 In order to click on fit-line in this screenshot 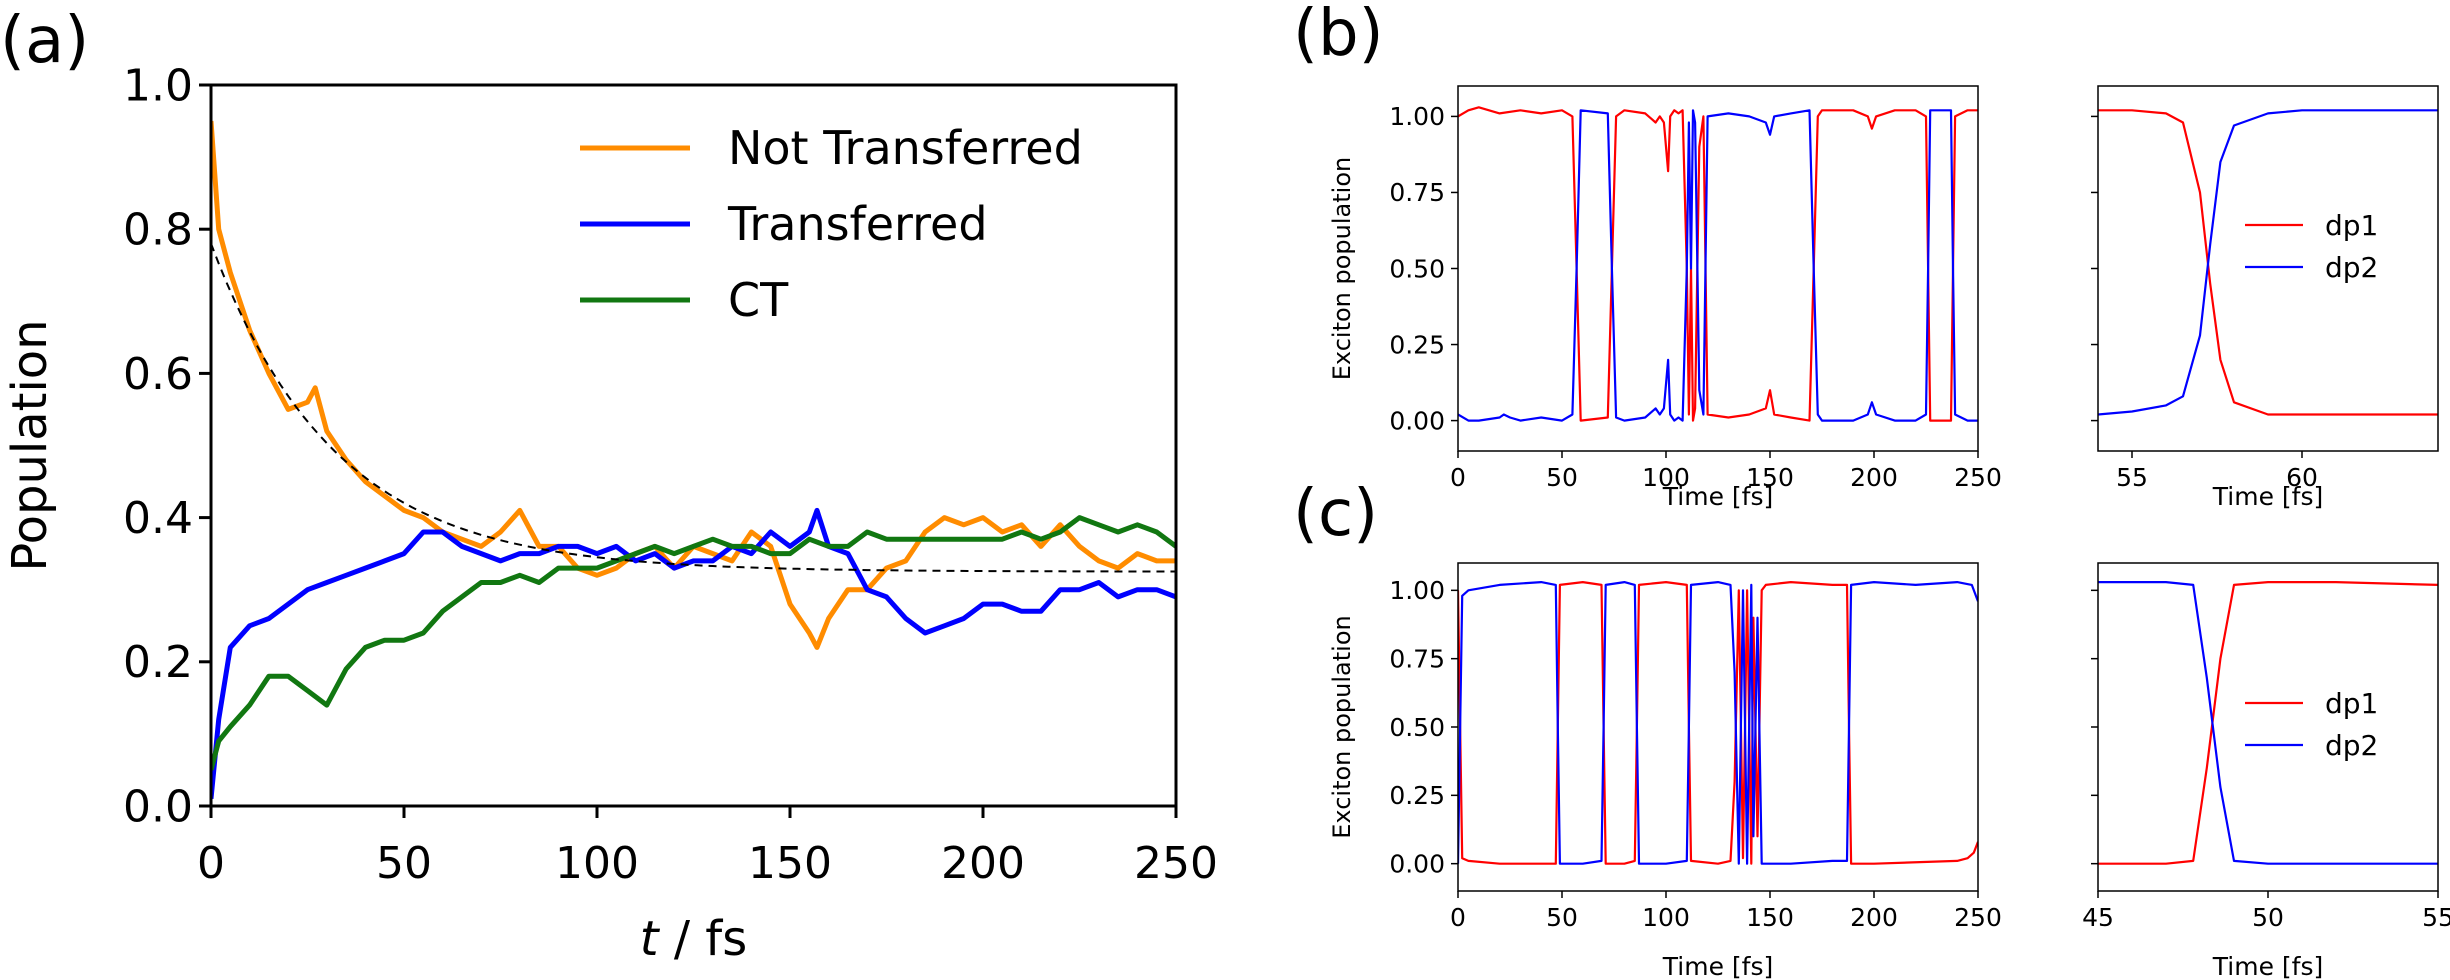, I will do `click(693, 408)`.